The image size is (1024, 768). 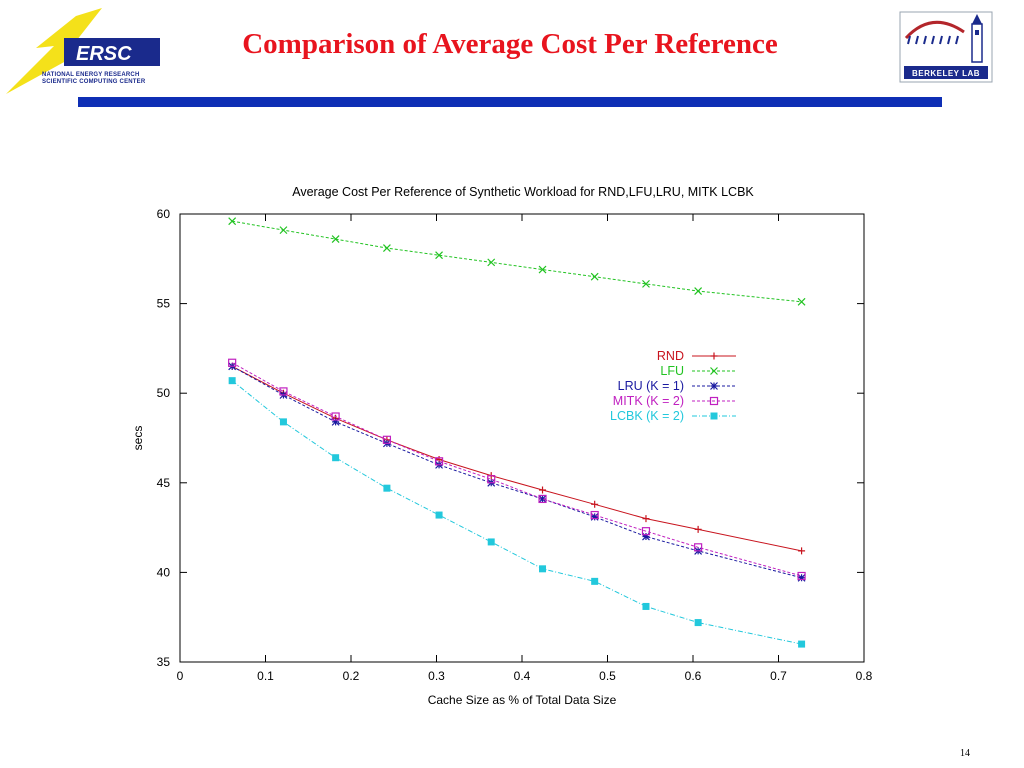 I want to click on lab-arc-icon, so click(x=934, y=30).